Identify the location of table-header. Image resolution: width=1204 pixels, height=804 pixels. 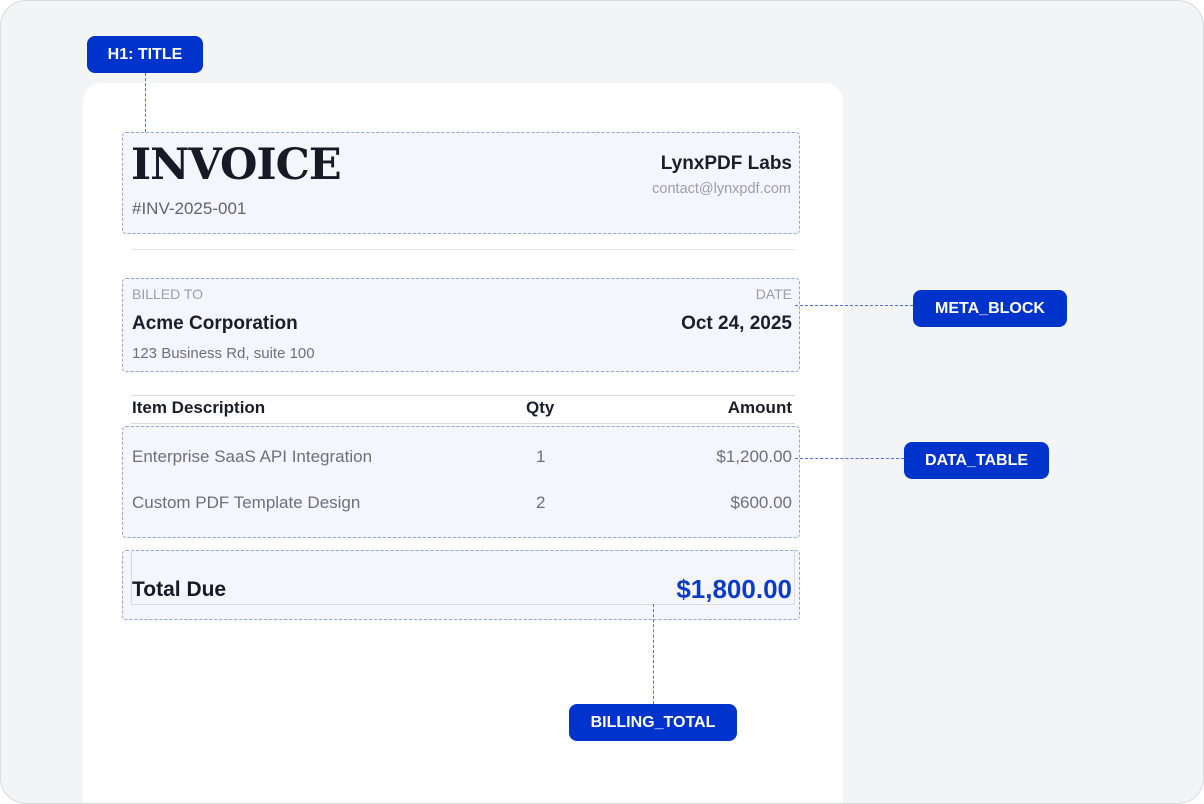
(463, 409).